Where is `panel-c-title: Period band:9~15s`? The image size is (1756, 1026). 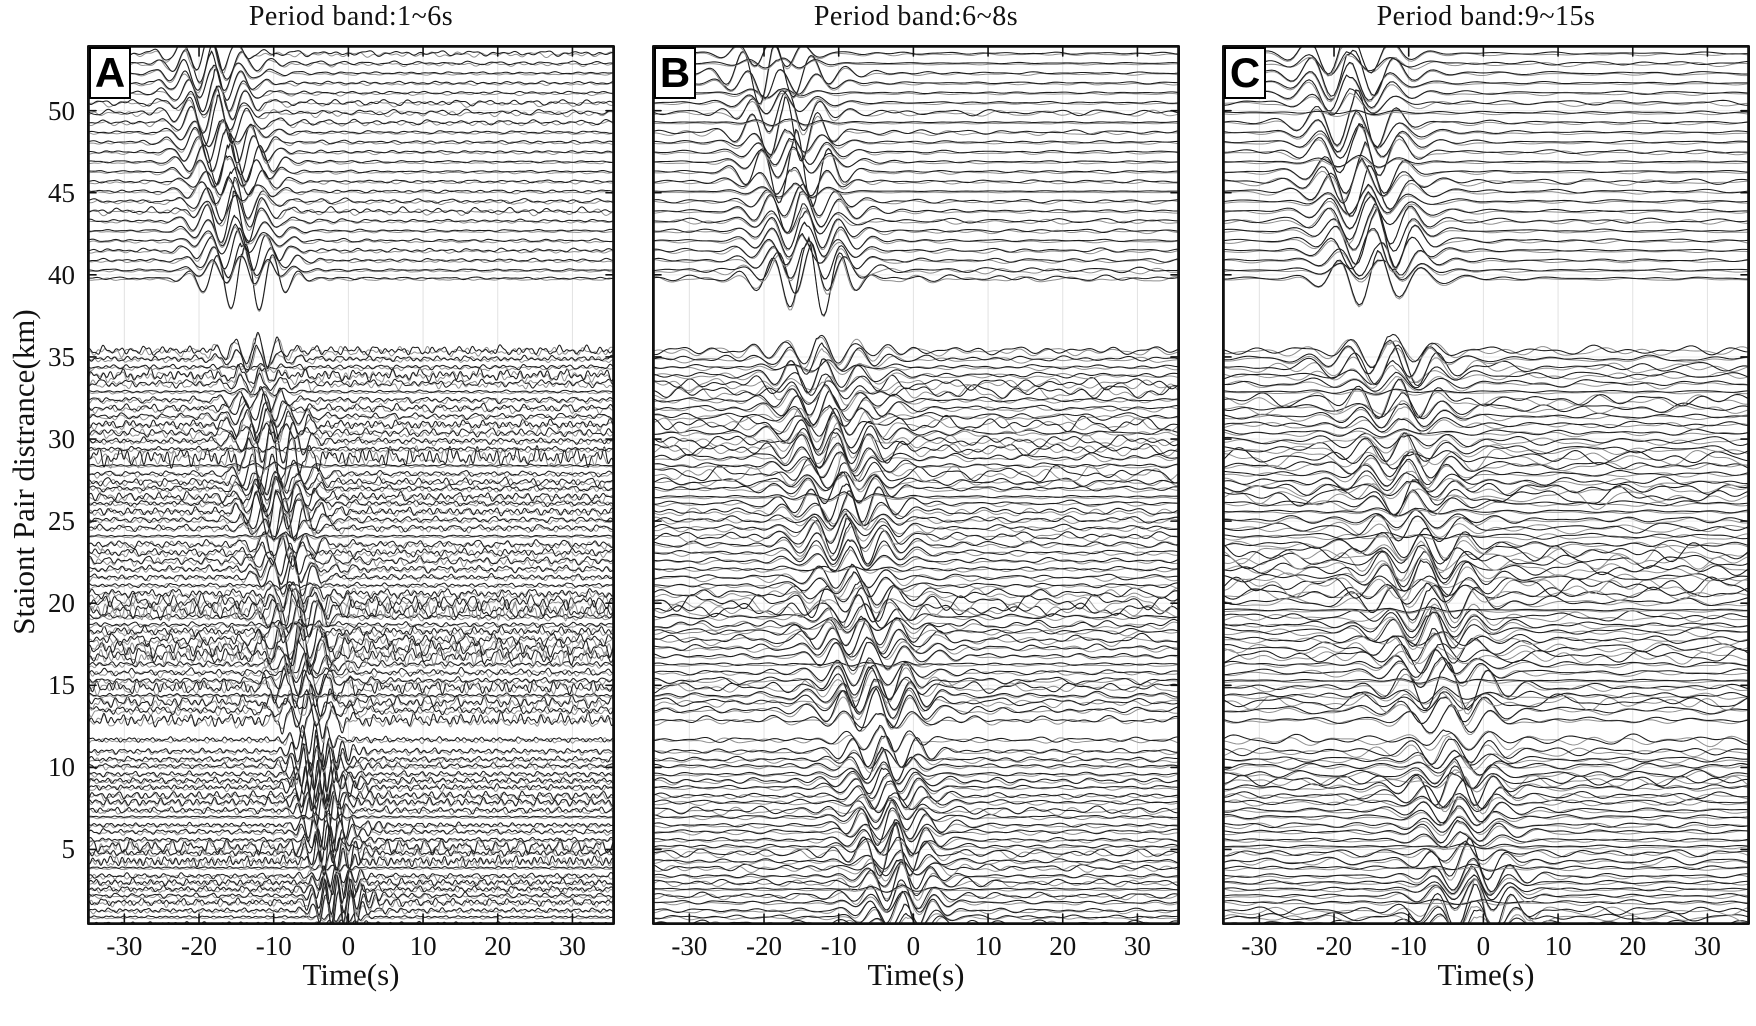
panel-c-title: Period band:9~15s is located at coordinates (1486, 16).